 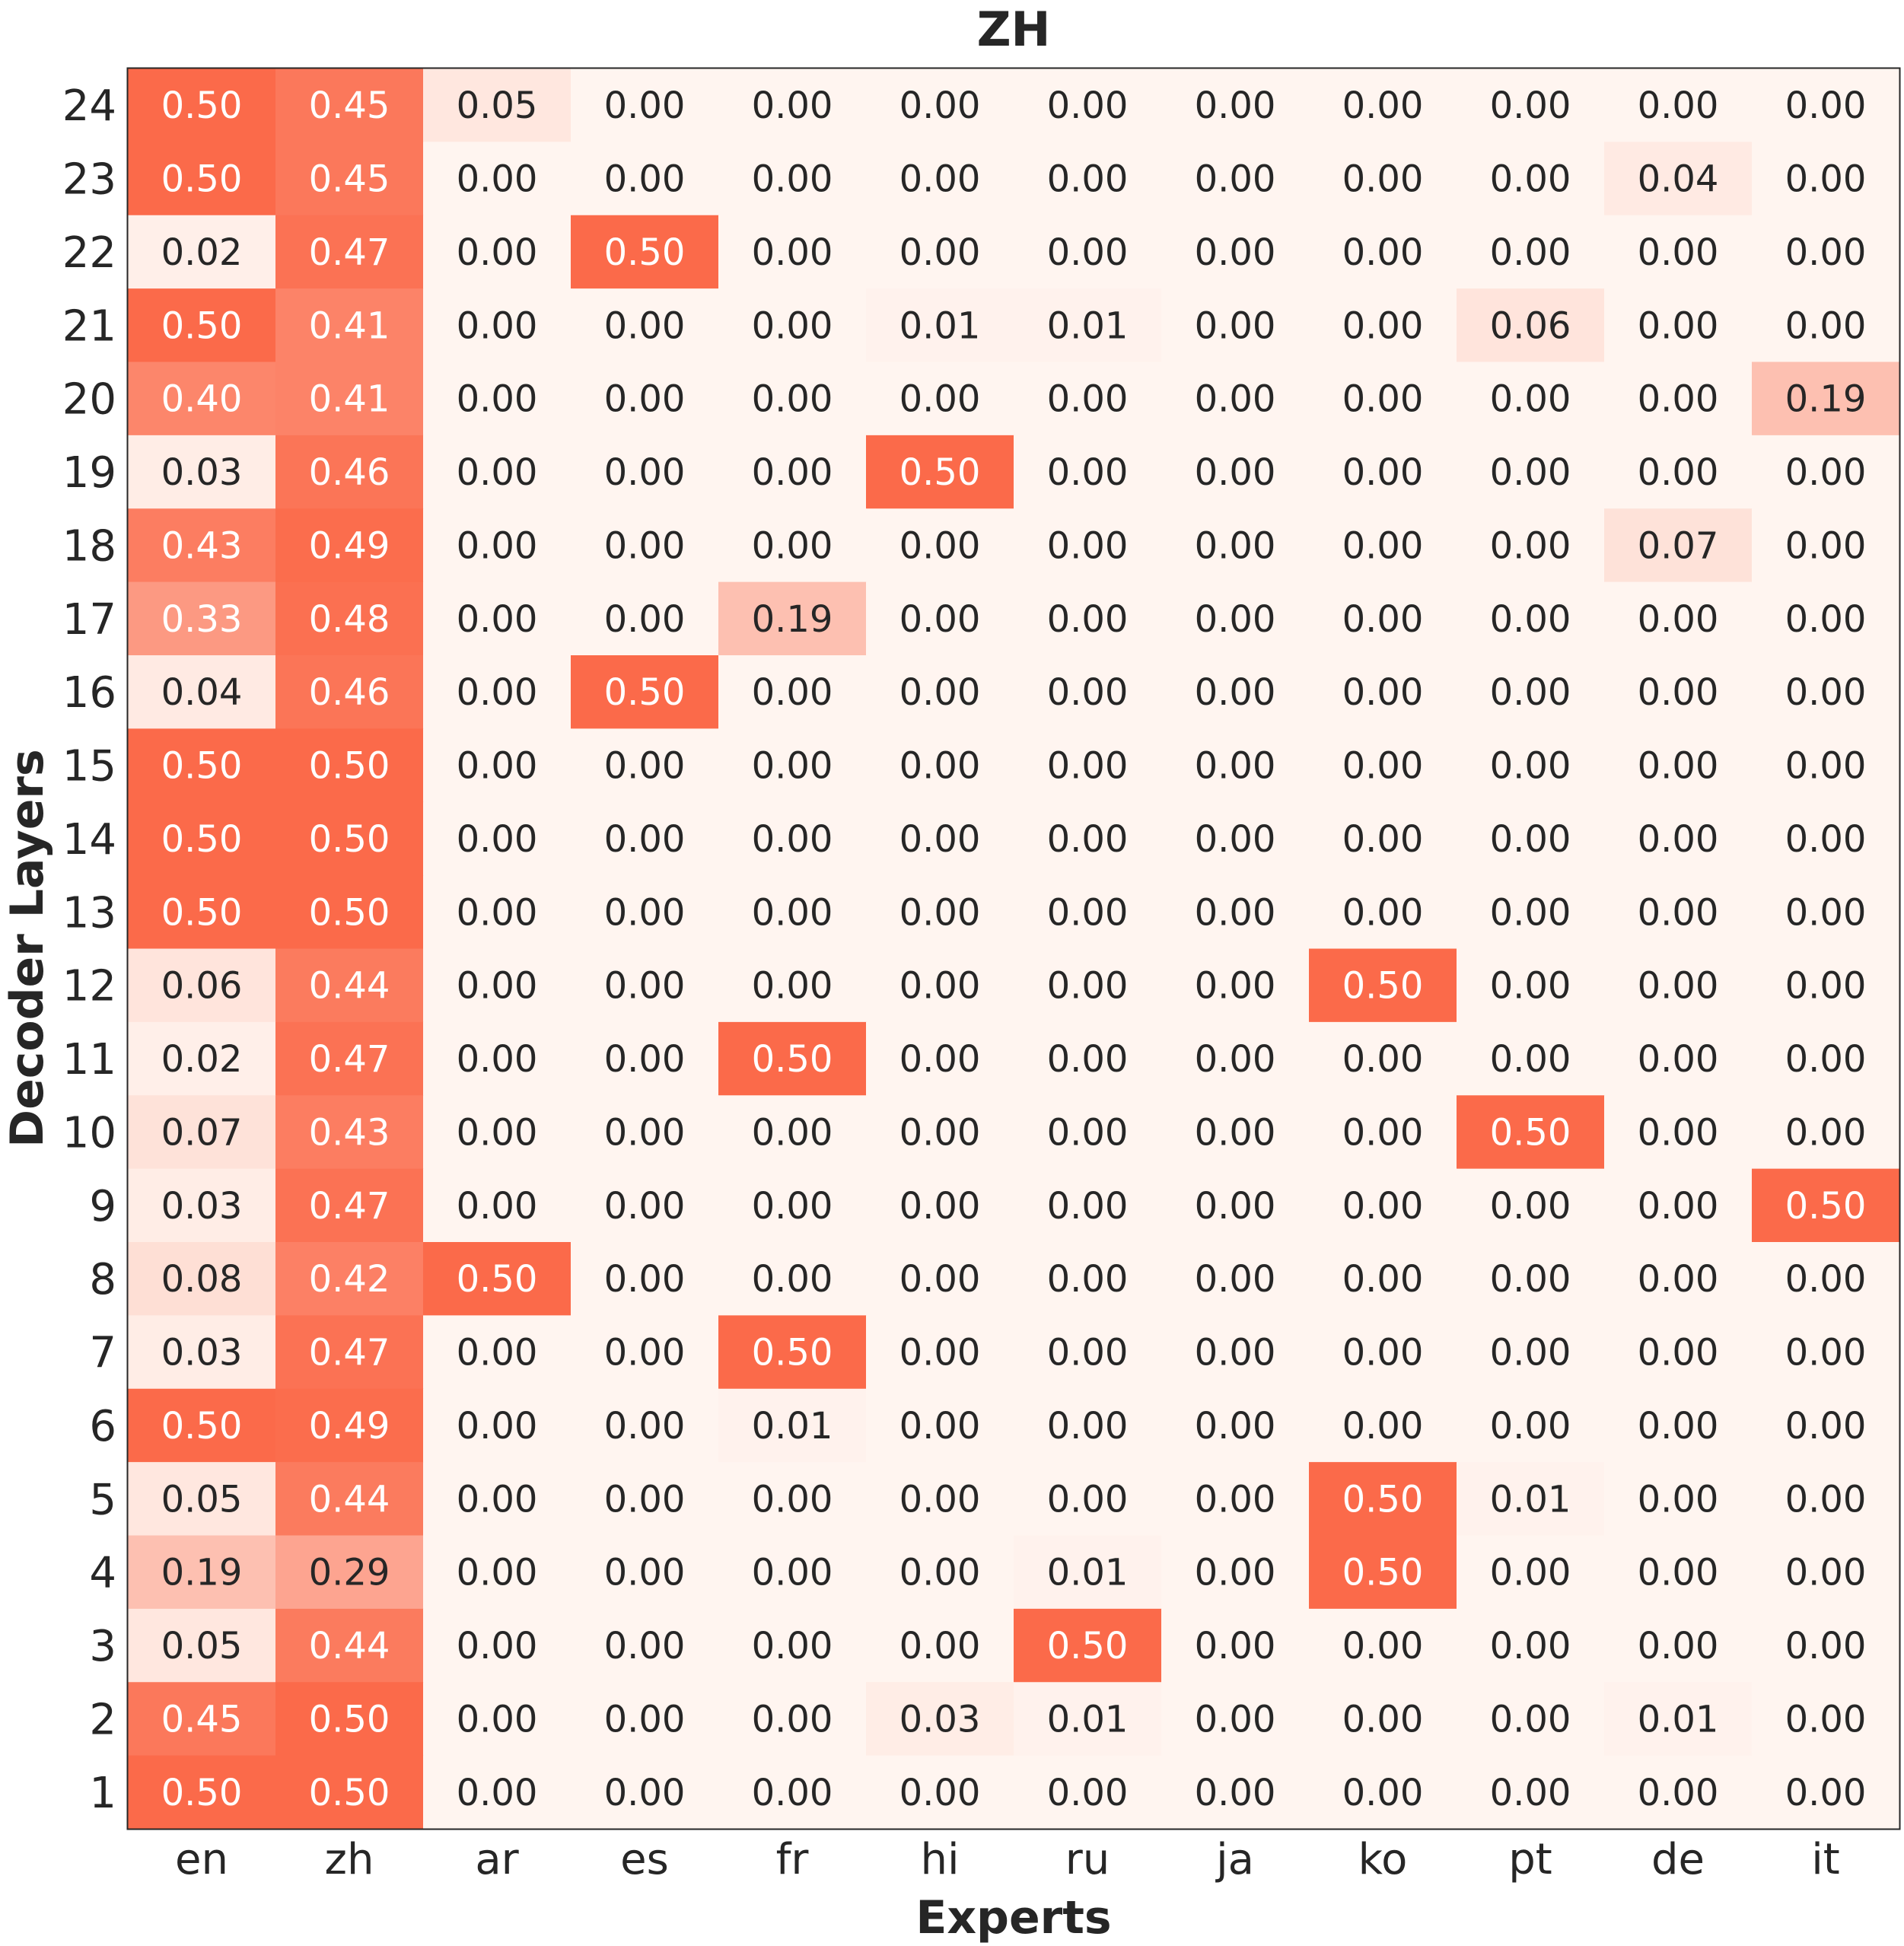 What do you see at coordinates (102, 1719) in the screenshot?
I see `y-tick-label: 2` at bounding box center [102, 1719].